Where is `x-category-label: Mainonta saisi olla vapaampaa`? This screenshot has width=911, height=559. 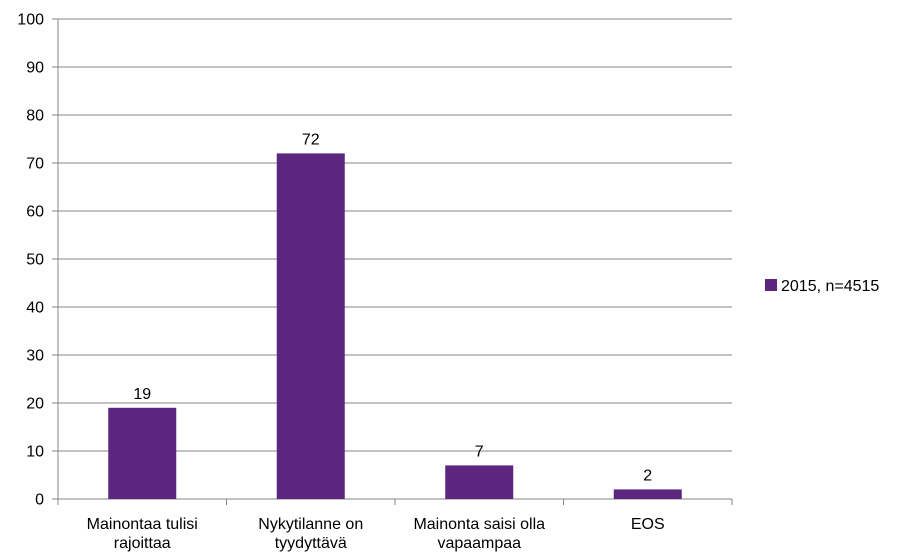 x-category-label: Mainonta saisi olla vapaampaa is located at coordinates (479, 534).